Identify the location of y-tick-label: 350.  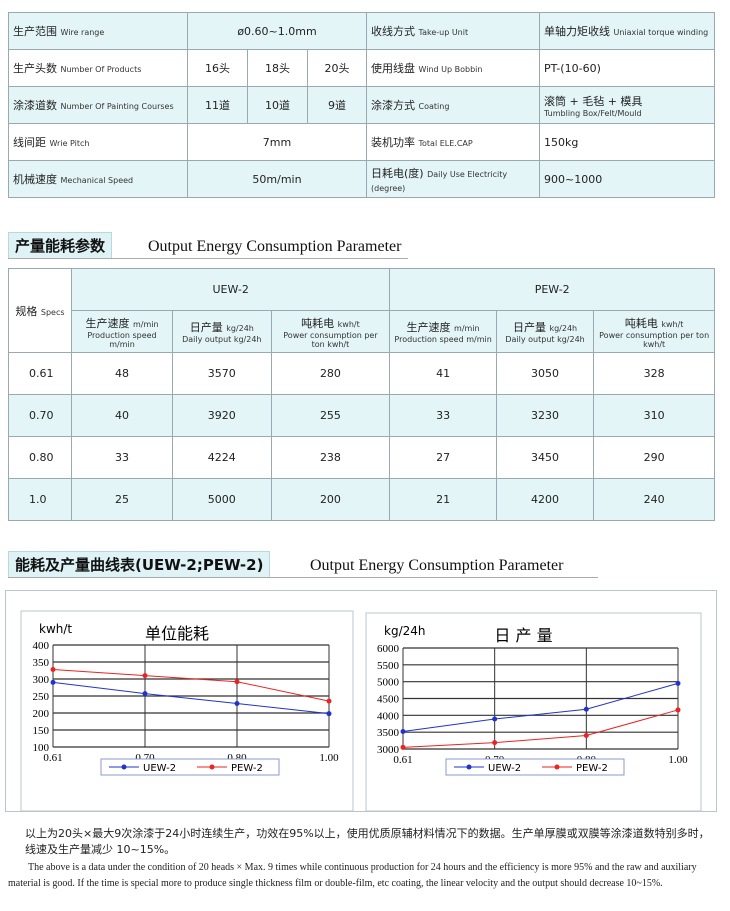
(41, 663).